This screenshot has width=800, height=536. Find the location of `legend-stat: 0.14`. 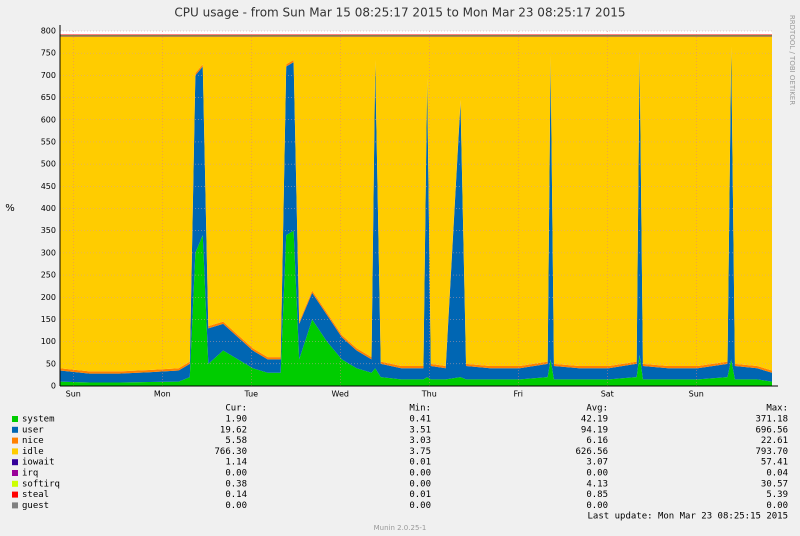

legend-stat: 0.14 is located at coordinates (236, 495).